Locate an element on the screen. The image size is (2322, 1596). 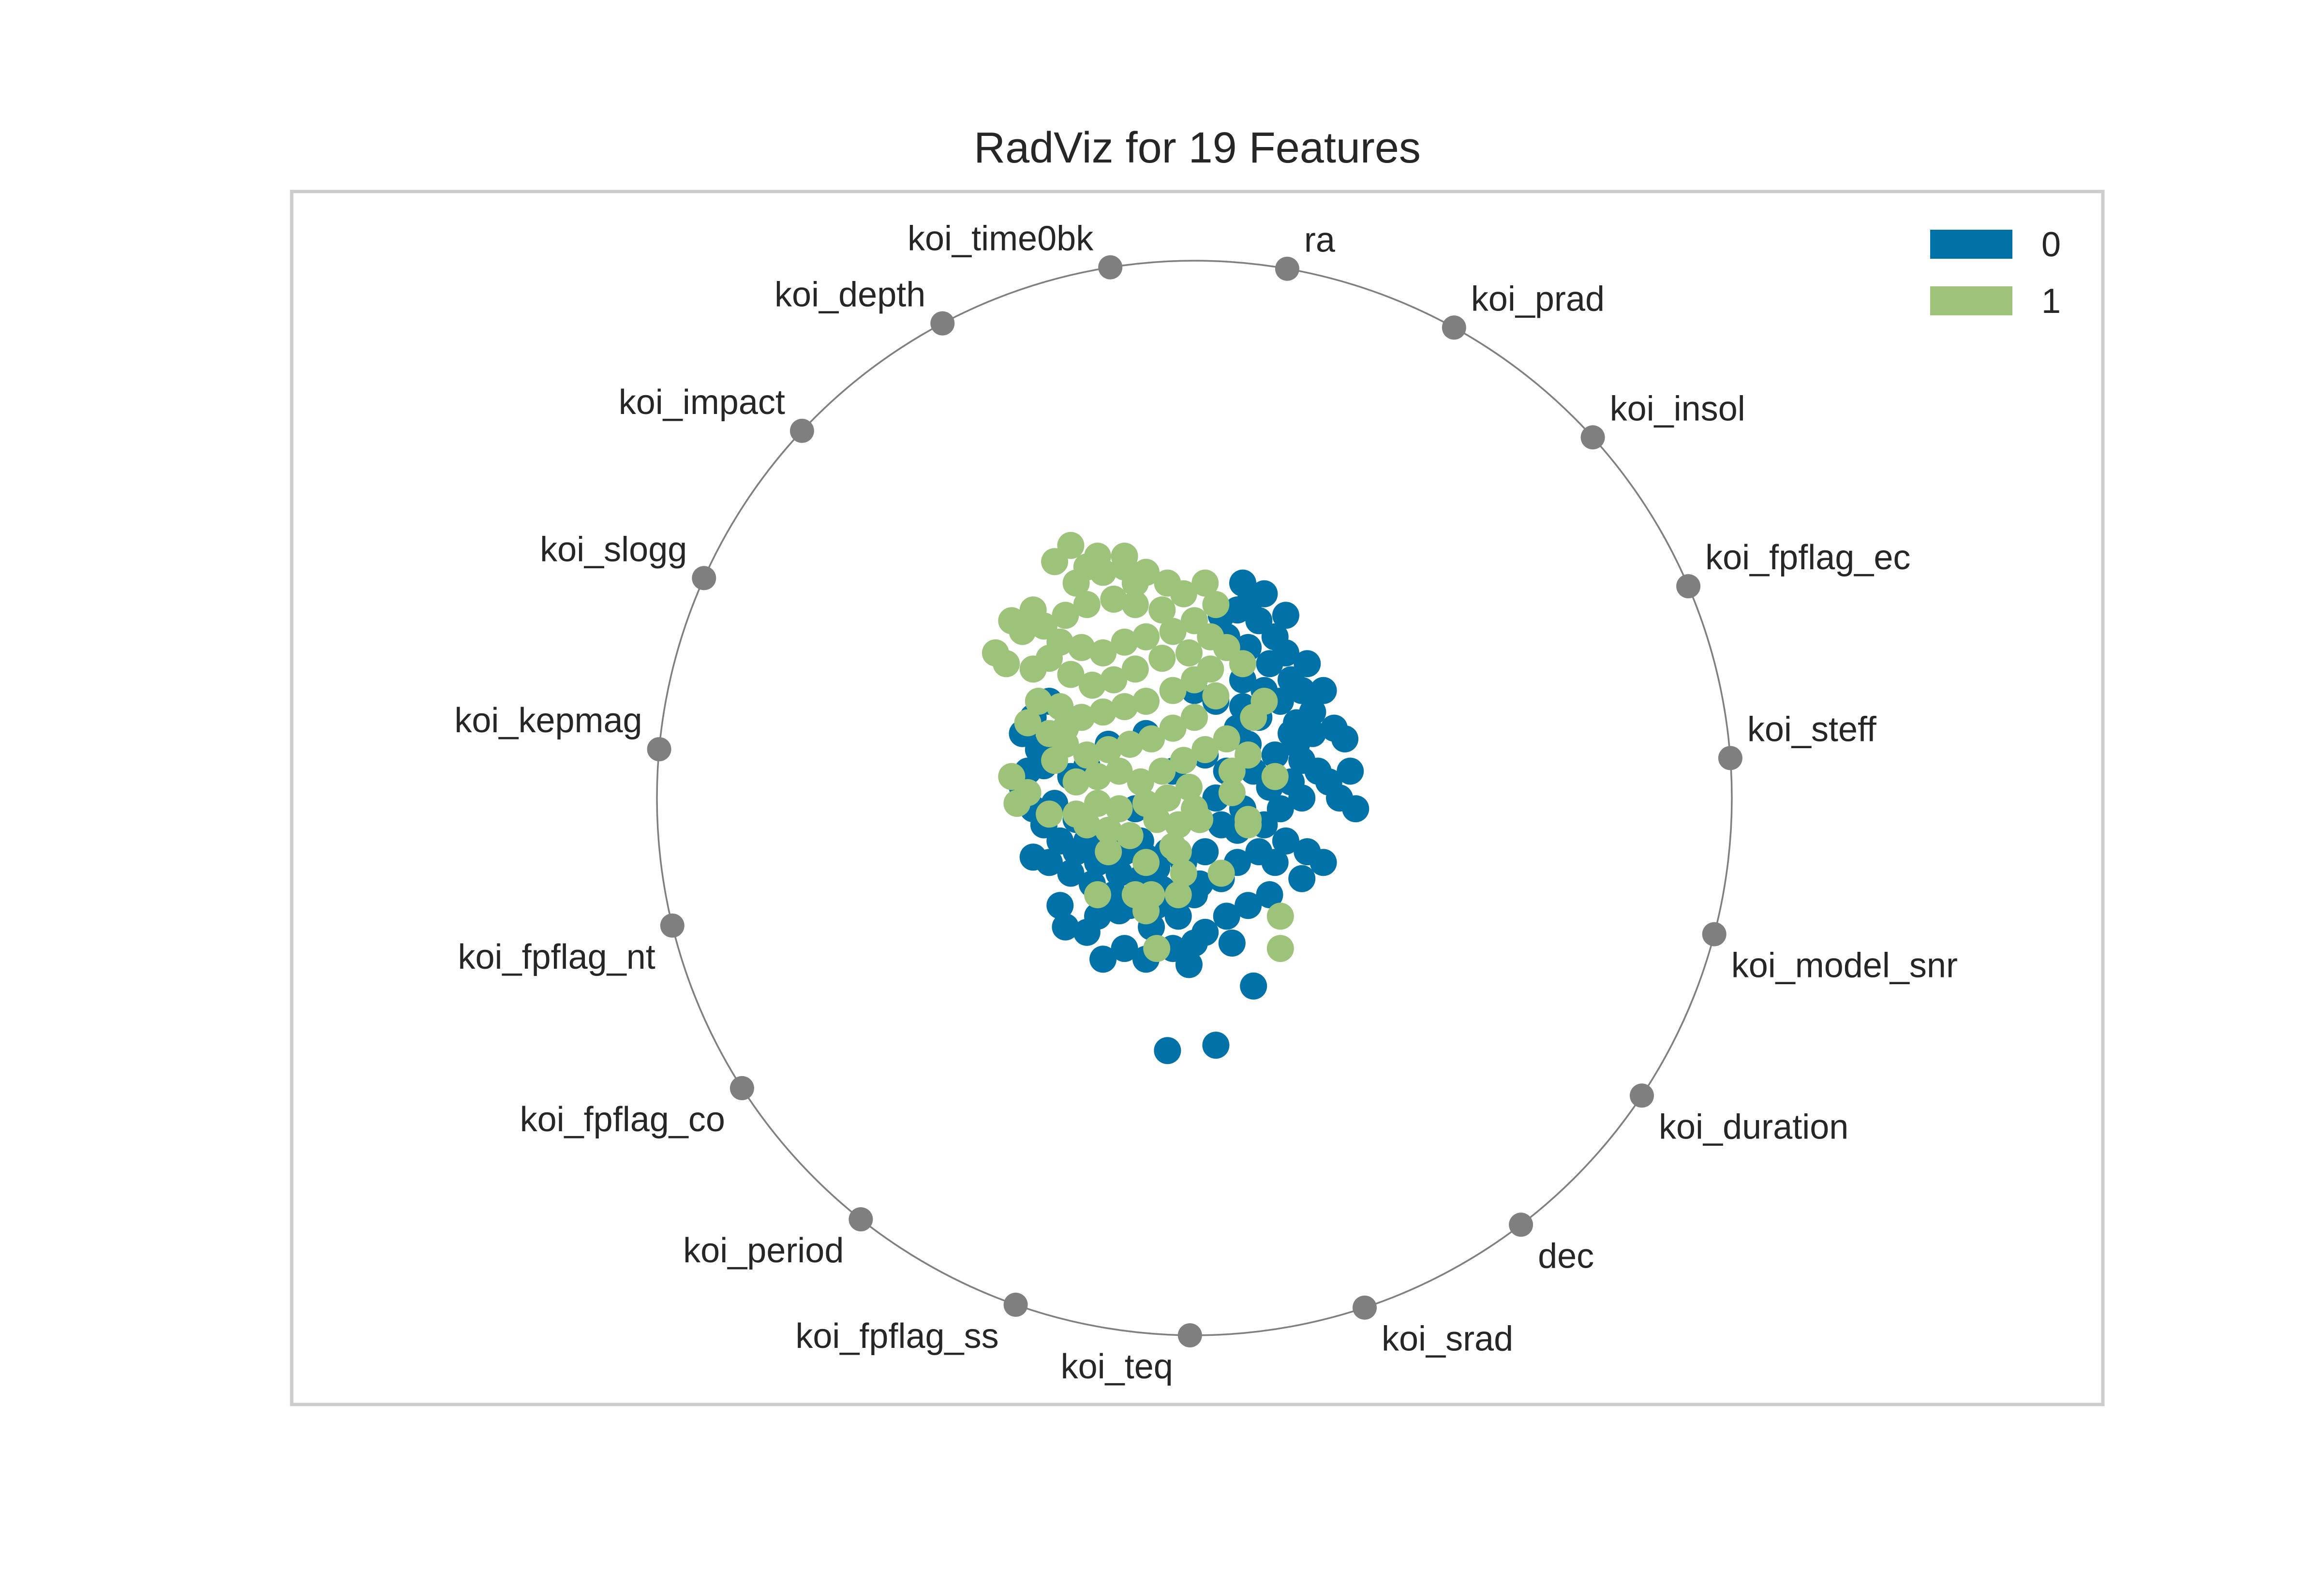
anchor-koi_depth is located at coordinates (942, 323).